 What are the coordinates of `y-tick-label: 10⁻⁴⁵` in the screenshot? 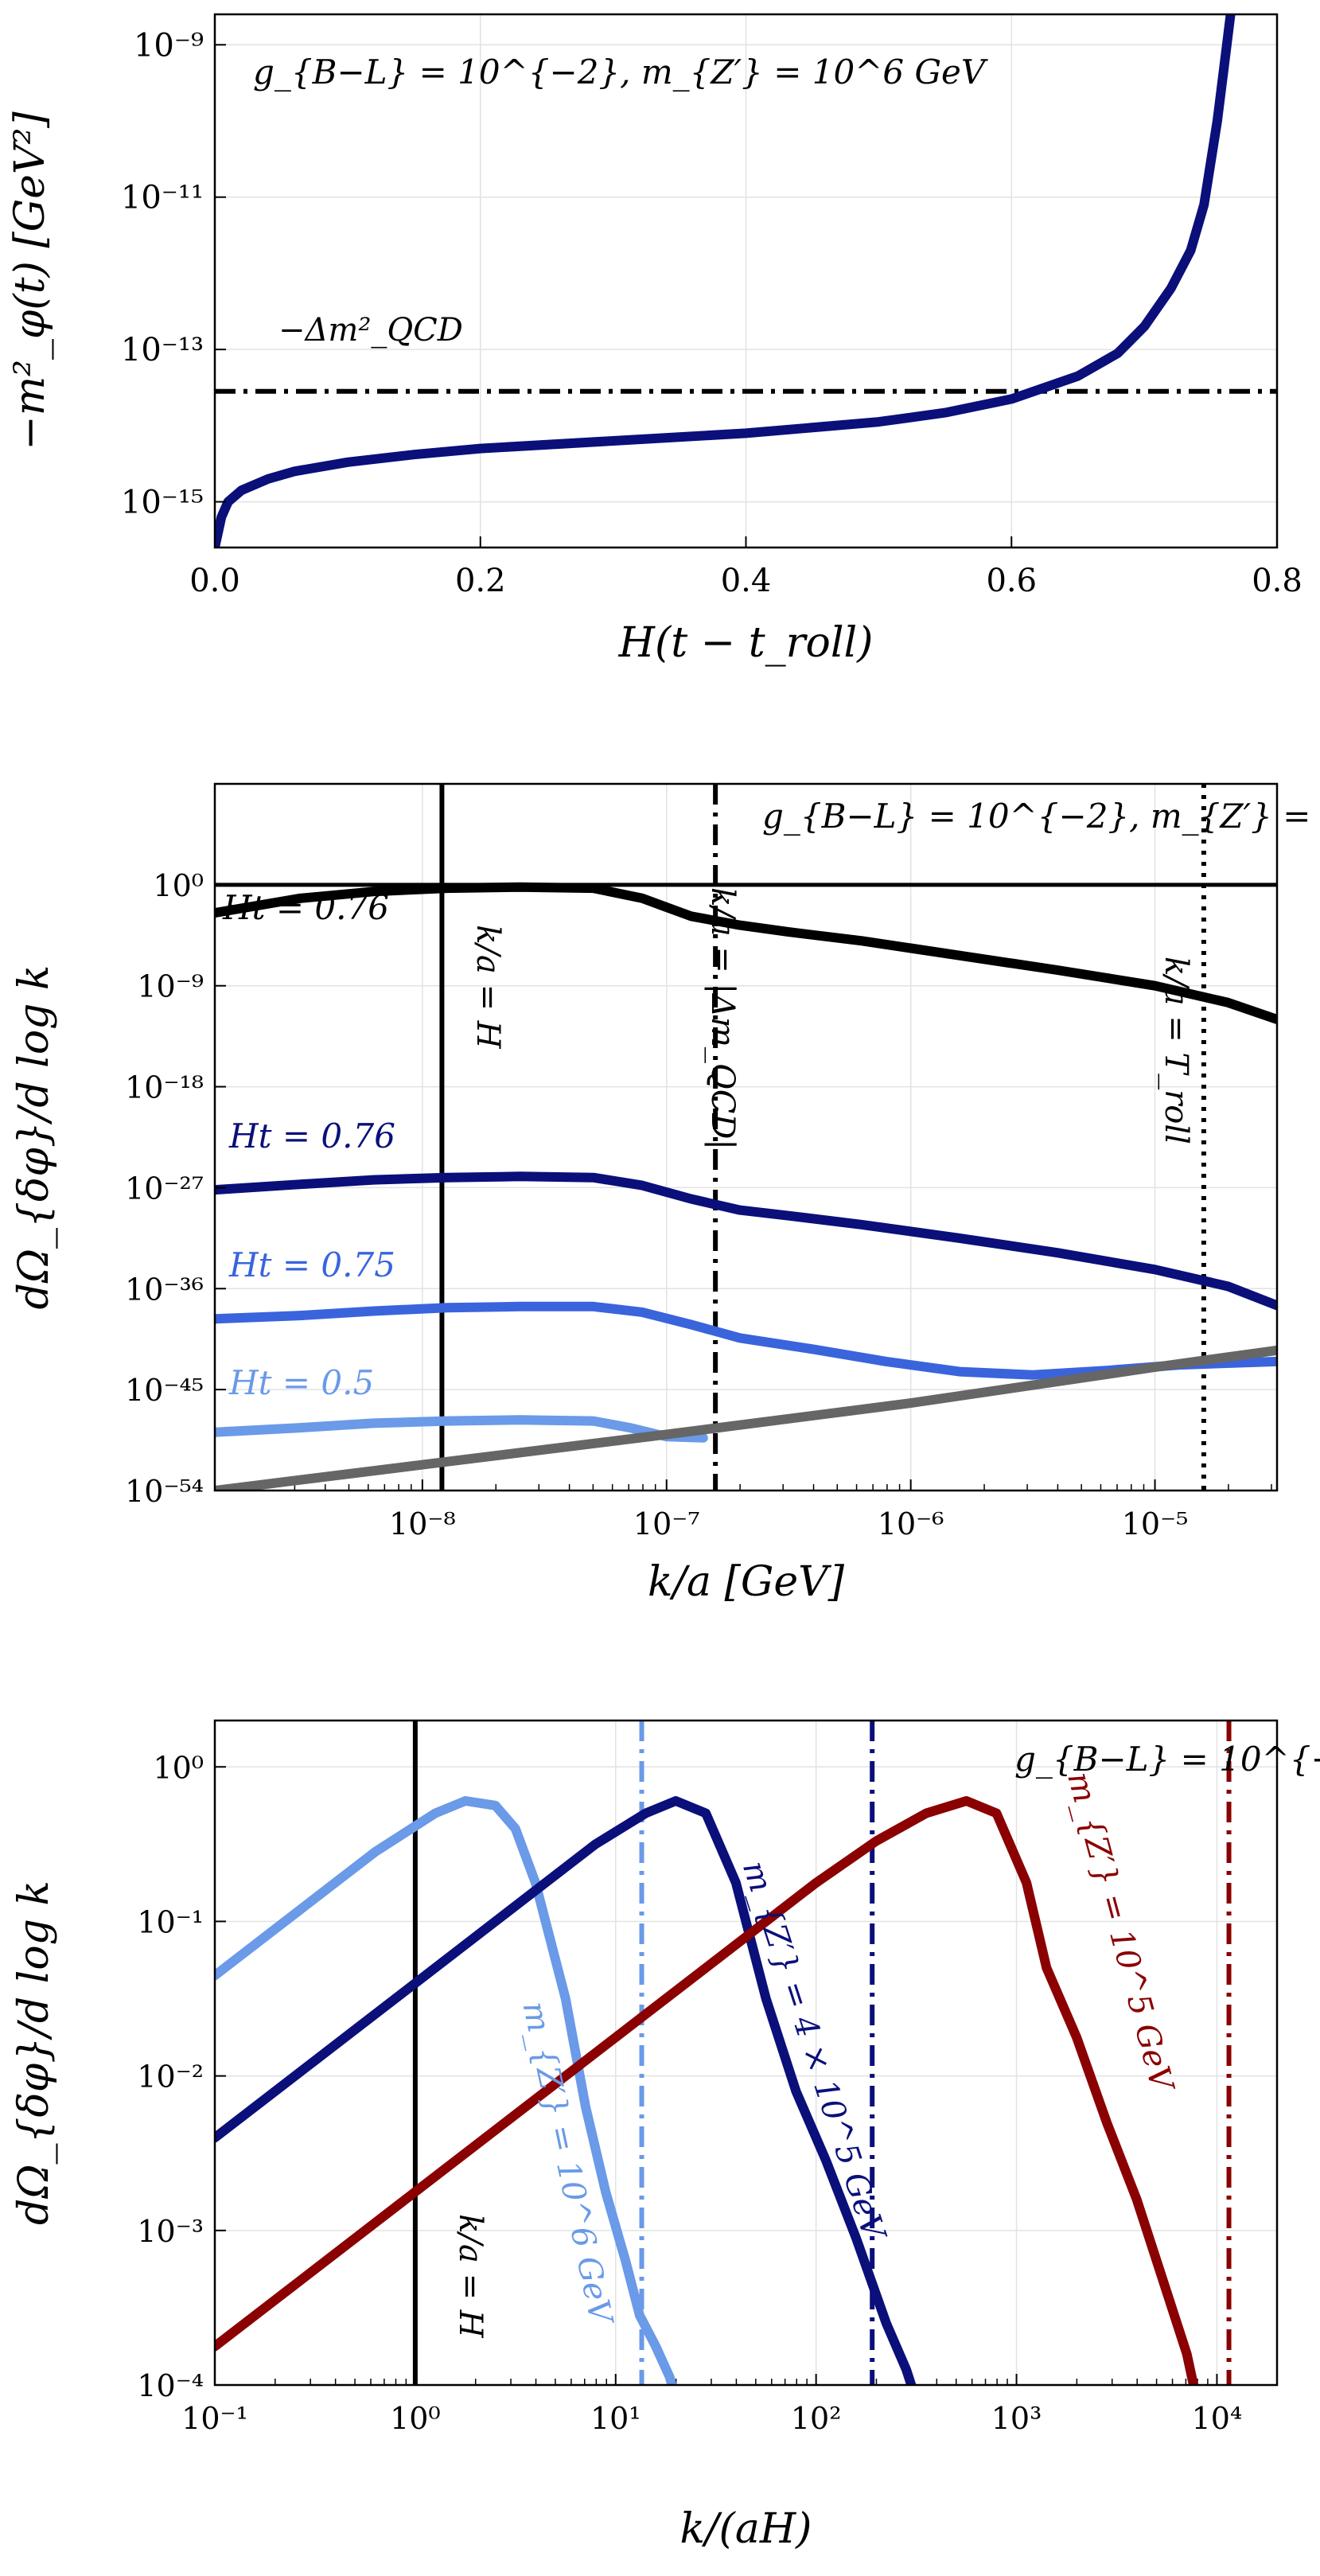 It's located at (164, 1390).